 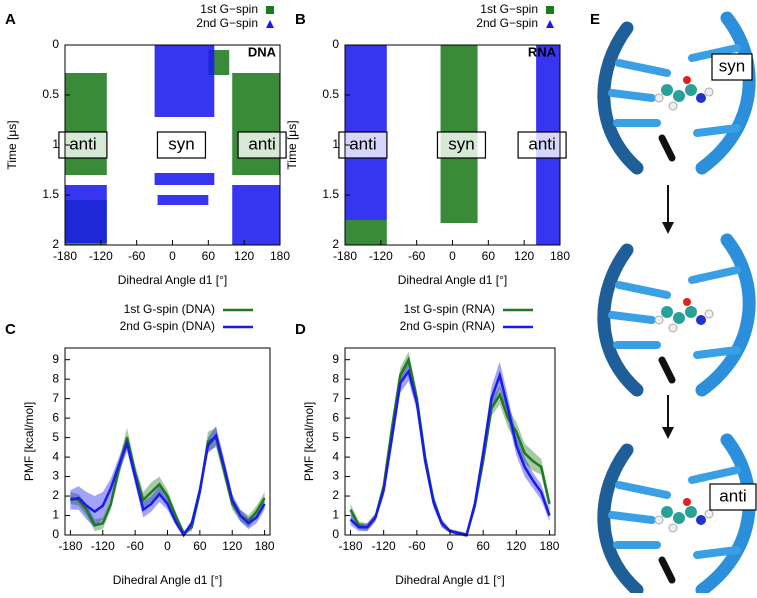 I want to click on legend-label: 1st G-spin (RNA), so click(x=449, y=309).